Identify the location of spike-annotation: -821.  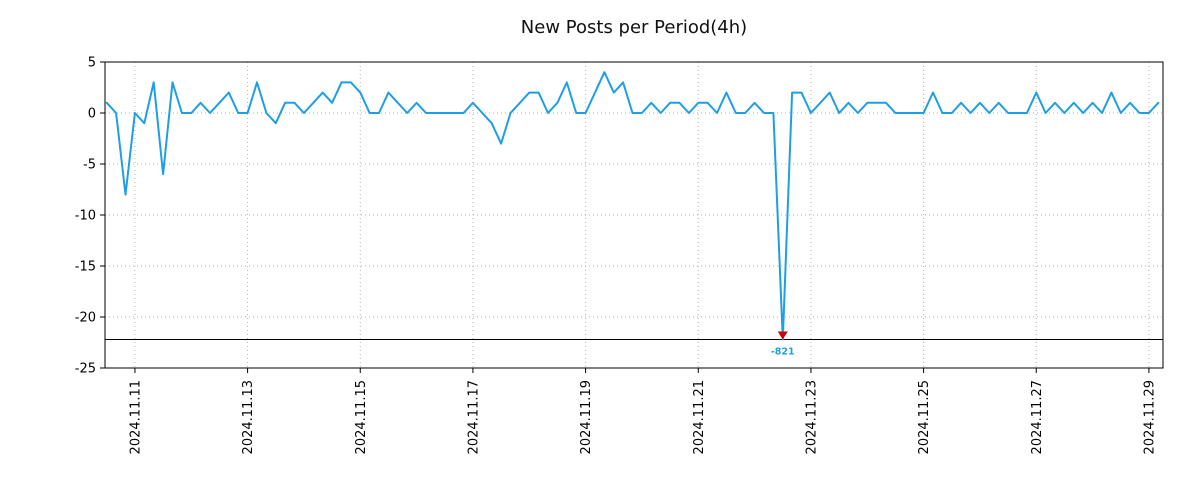
(783, 344).